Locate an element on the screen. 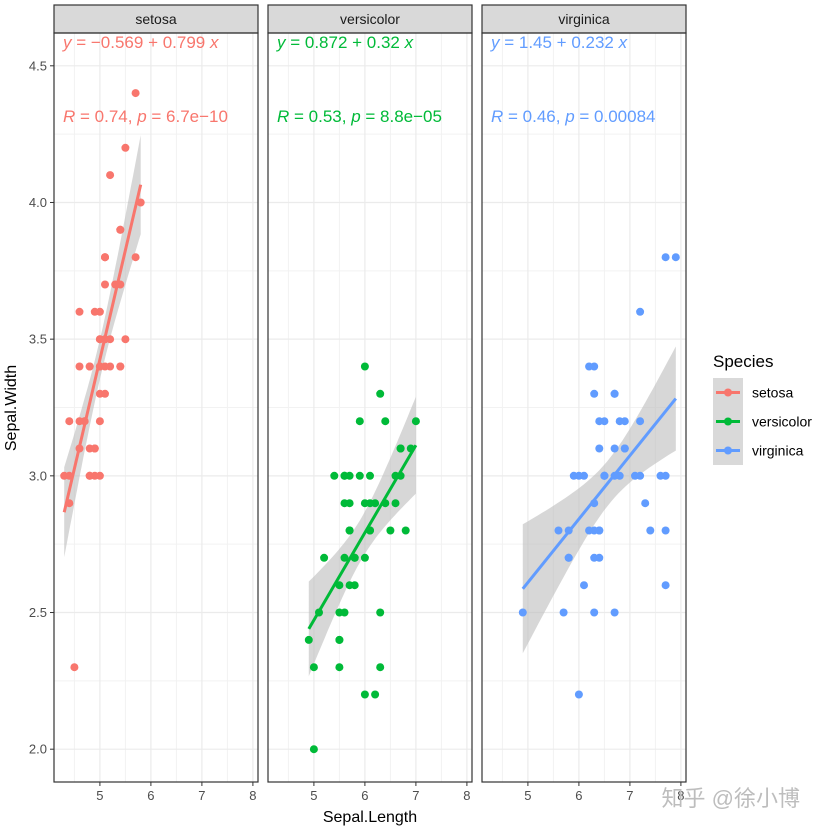 This screenshot has height=830, width=819. regression-equation-virginica: y = 1.45 + 0.232 x is located at coordinates (559, 42).